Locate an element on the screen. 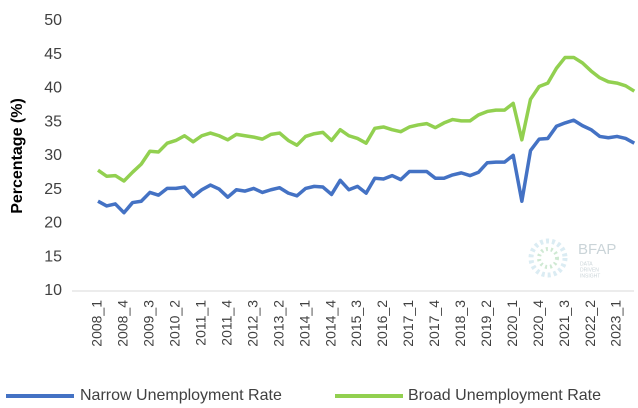 The height and width of the screenshot is (408, 638). x-tick-label: 2015_3 is located at coordinates (356, 323).